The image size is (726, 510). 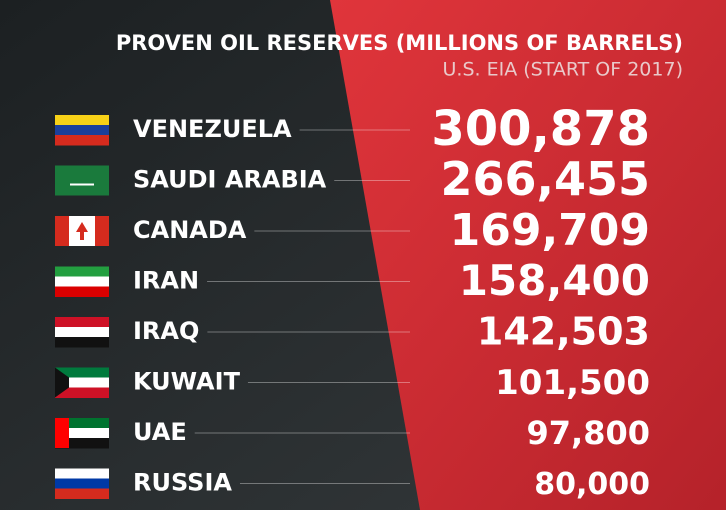 I want to click on country-name: IRAN, so click(x=166, y=281).